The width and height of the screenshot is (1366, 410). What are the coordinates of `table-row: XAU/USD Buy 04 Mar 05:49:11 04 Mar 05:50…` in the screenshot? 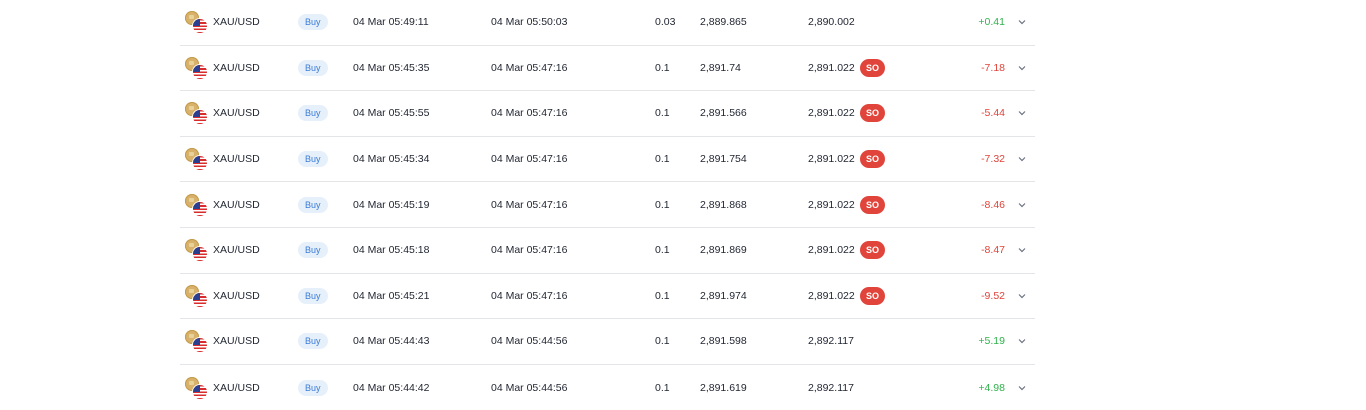 It's located at (607, 23).